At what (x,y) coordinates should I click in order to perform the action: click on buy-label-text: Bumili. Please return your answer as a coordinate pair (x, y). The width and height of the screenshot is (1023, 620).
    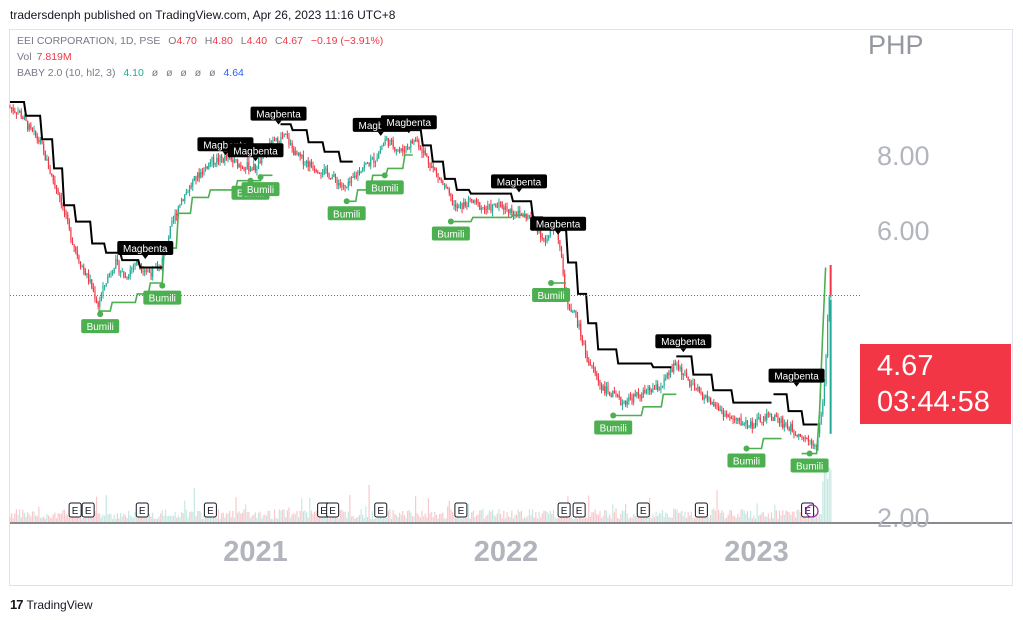
    Looking at the image, I should click on (746, 461).